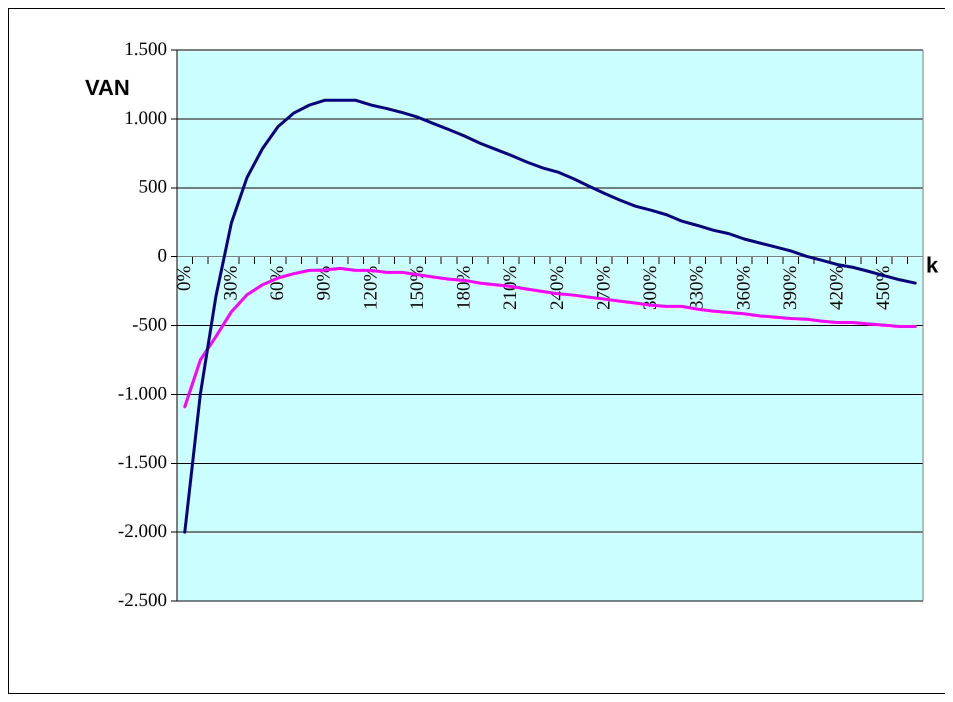  Describe the element at coordinates (107, 87) in the screenshot. I see `y-axis-title: VAN` at that location.